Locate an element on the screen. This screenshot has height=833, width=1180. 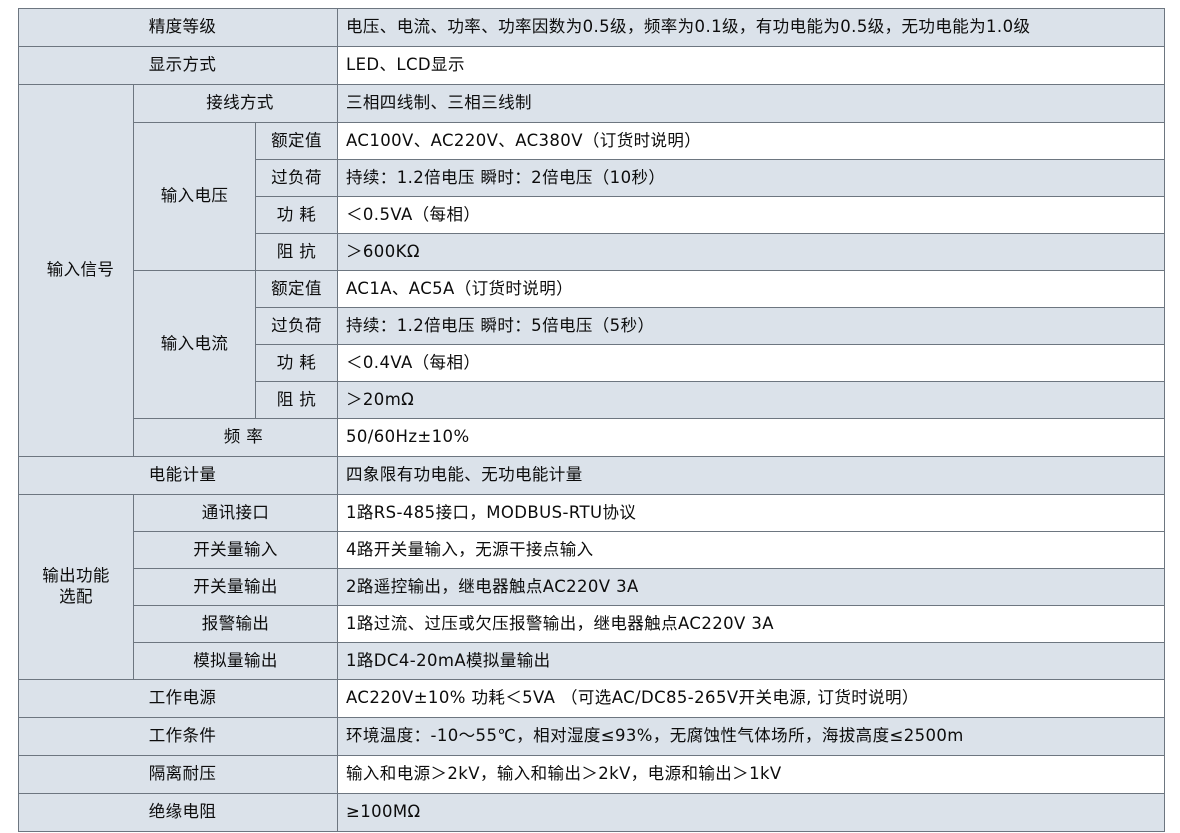
row-value-comm-interface: 1路RS-485接口，MODBUS-RTU协议 is located at coordinates (751, 513).